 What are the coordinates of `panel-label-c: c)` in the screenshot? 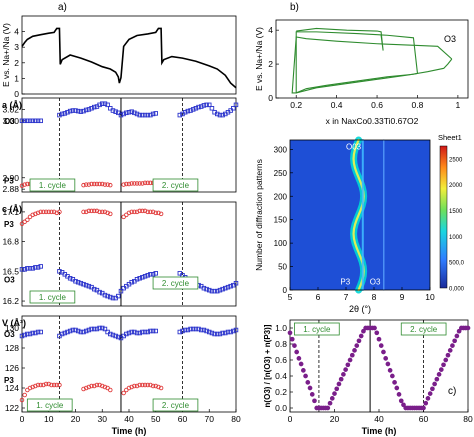 It's located at (452, 391).